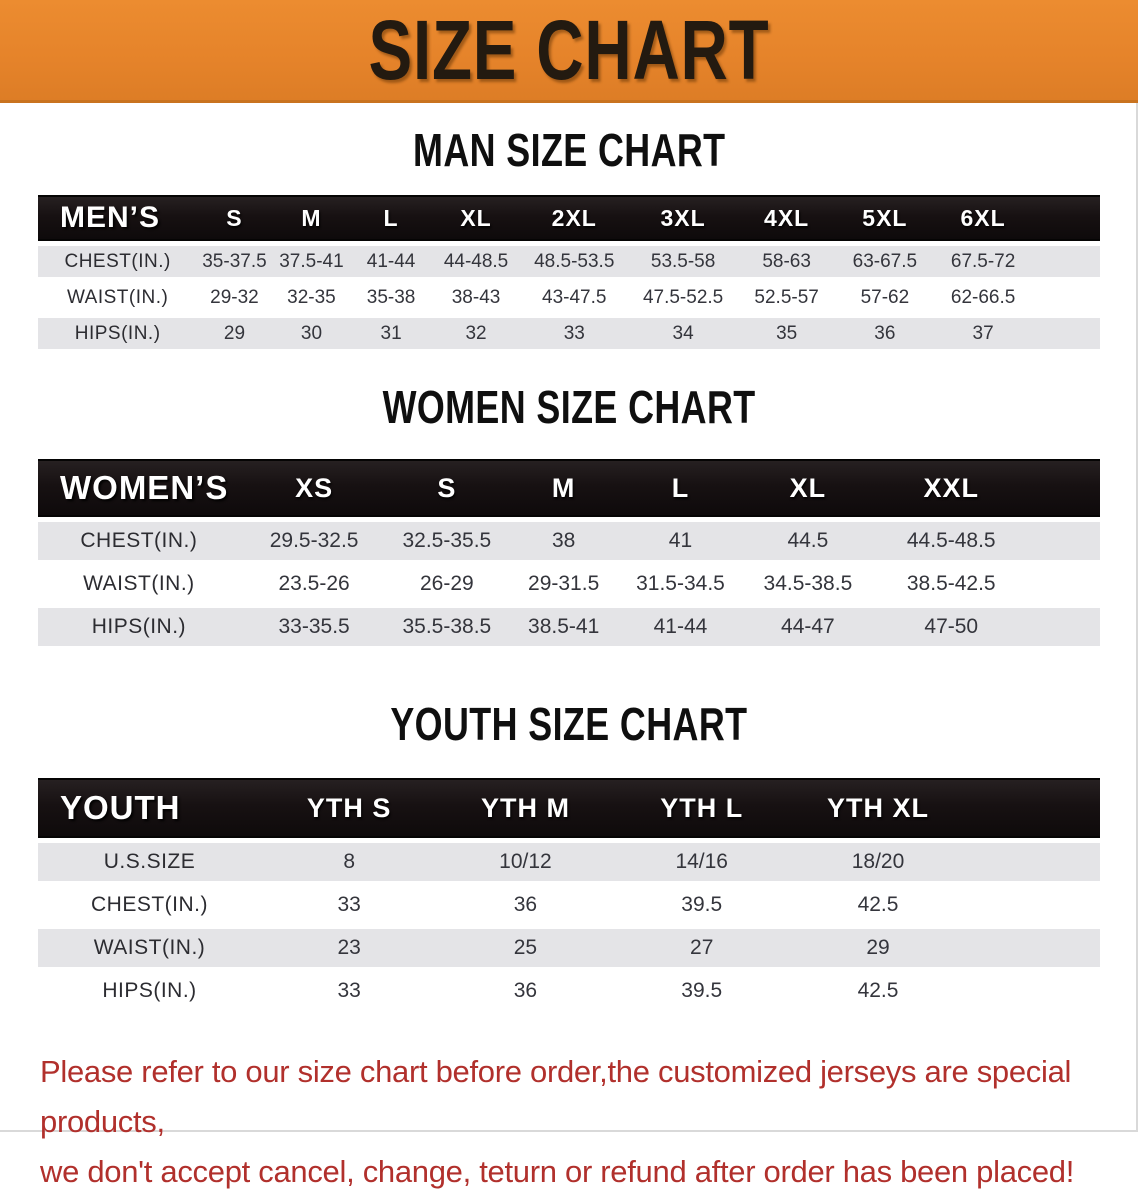 This screenshot has height=1197, width=1138. I want to click on cell-value: 37, so click(983, 333).